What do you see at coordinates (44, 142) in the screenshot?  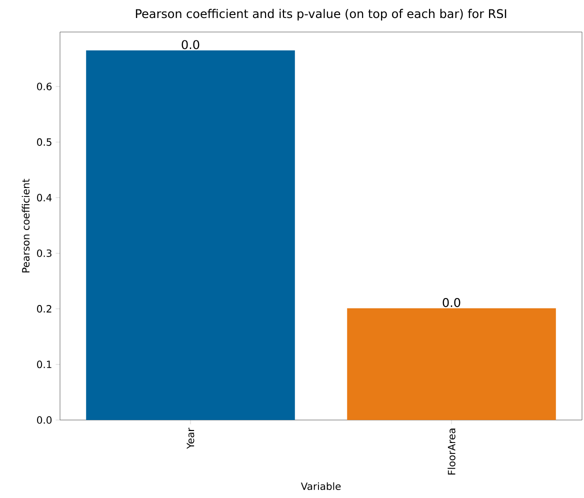 I see `y-tick-label: 0.5` at bounding box center [44, 142].